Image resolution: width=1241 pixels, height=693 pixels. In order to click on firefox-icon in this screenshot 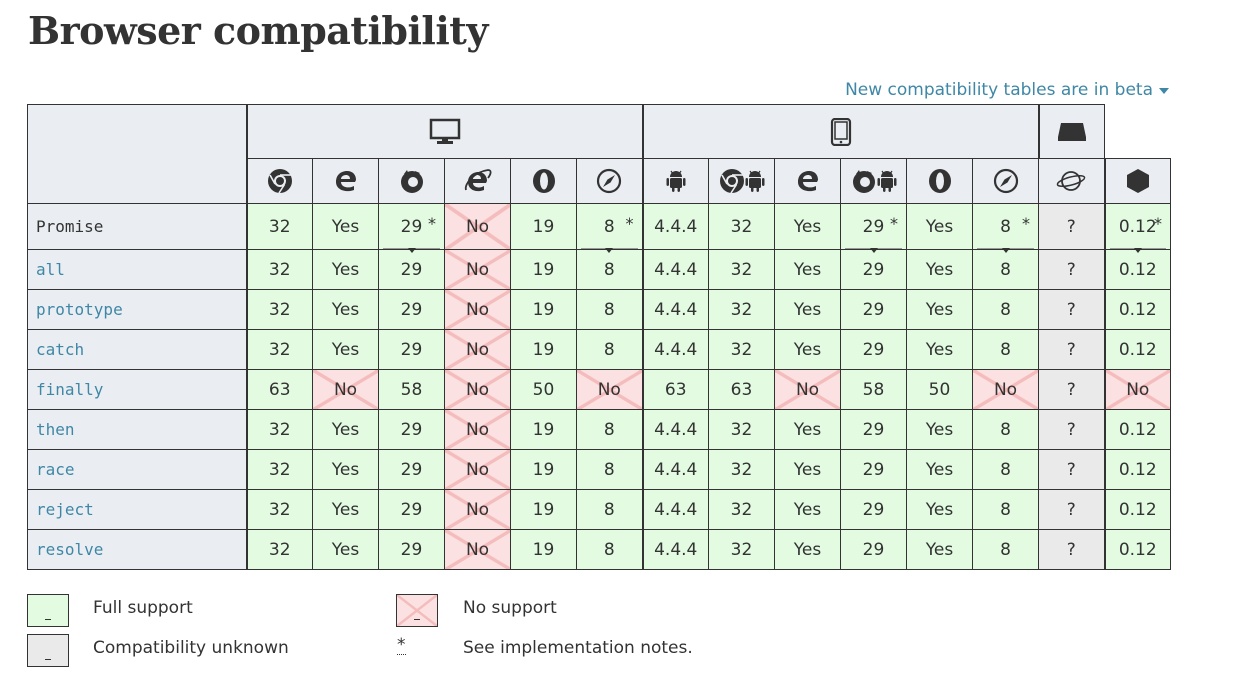, I will do `click(411, 181)`.